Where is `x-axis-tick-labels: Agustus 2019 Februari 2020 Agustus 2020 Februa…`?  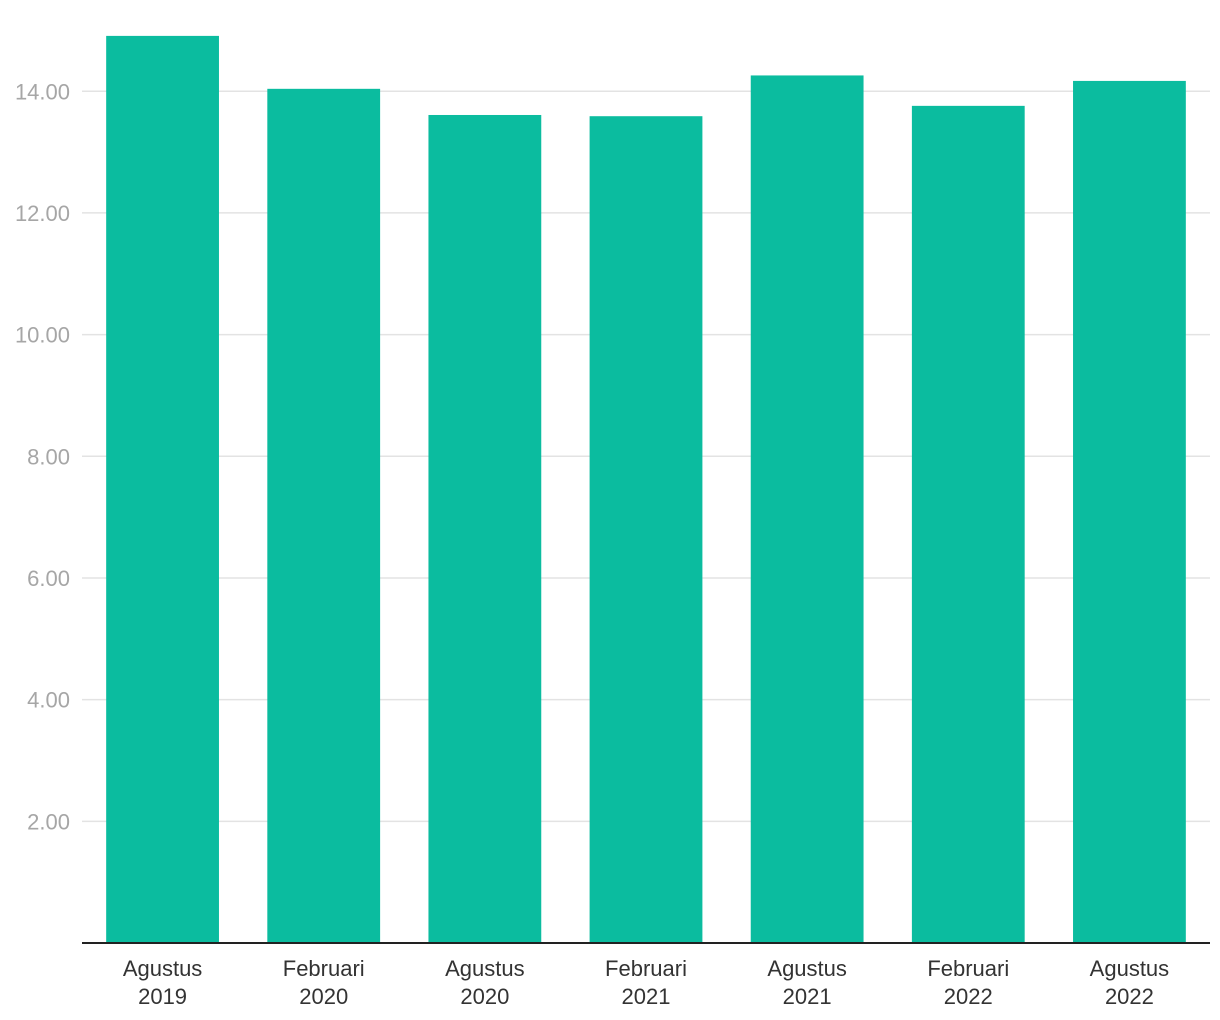
x-axis-tick-labels: Agustus 2019 Februari 2020 Agustus 2020 Februa… is located at coordinates (646, 982).